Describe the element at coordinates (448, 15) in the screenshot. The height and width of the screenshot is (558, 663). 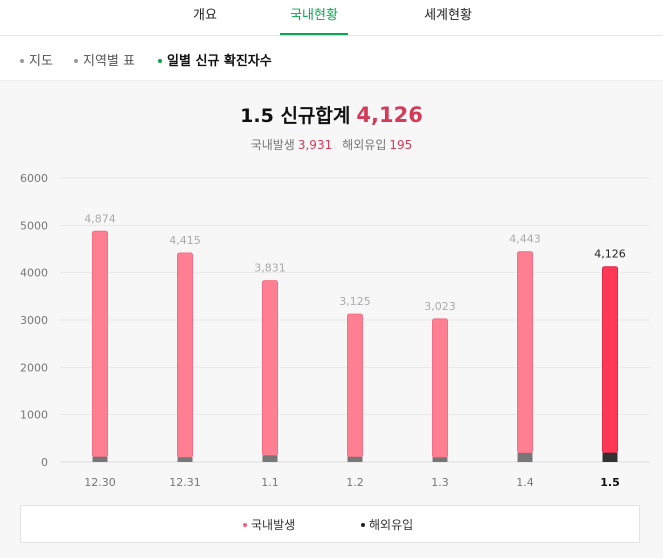
I see `tab-world: 세계현황` at that location.